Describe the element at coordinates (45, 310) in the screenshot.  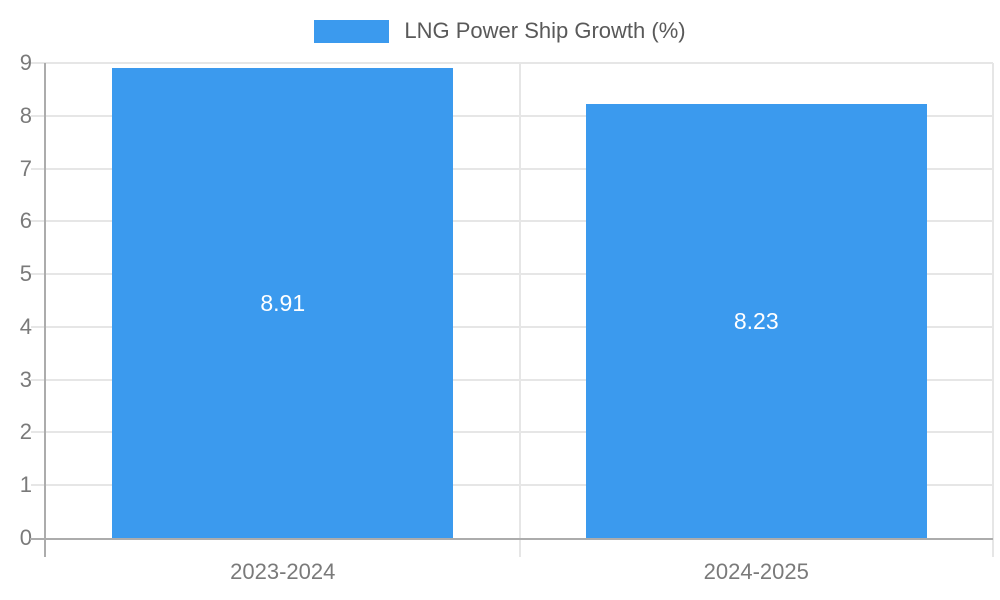
I see `y-axis-line` at that location.